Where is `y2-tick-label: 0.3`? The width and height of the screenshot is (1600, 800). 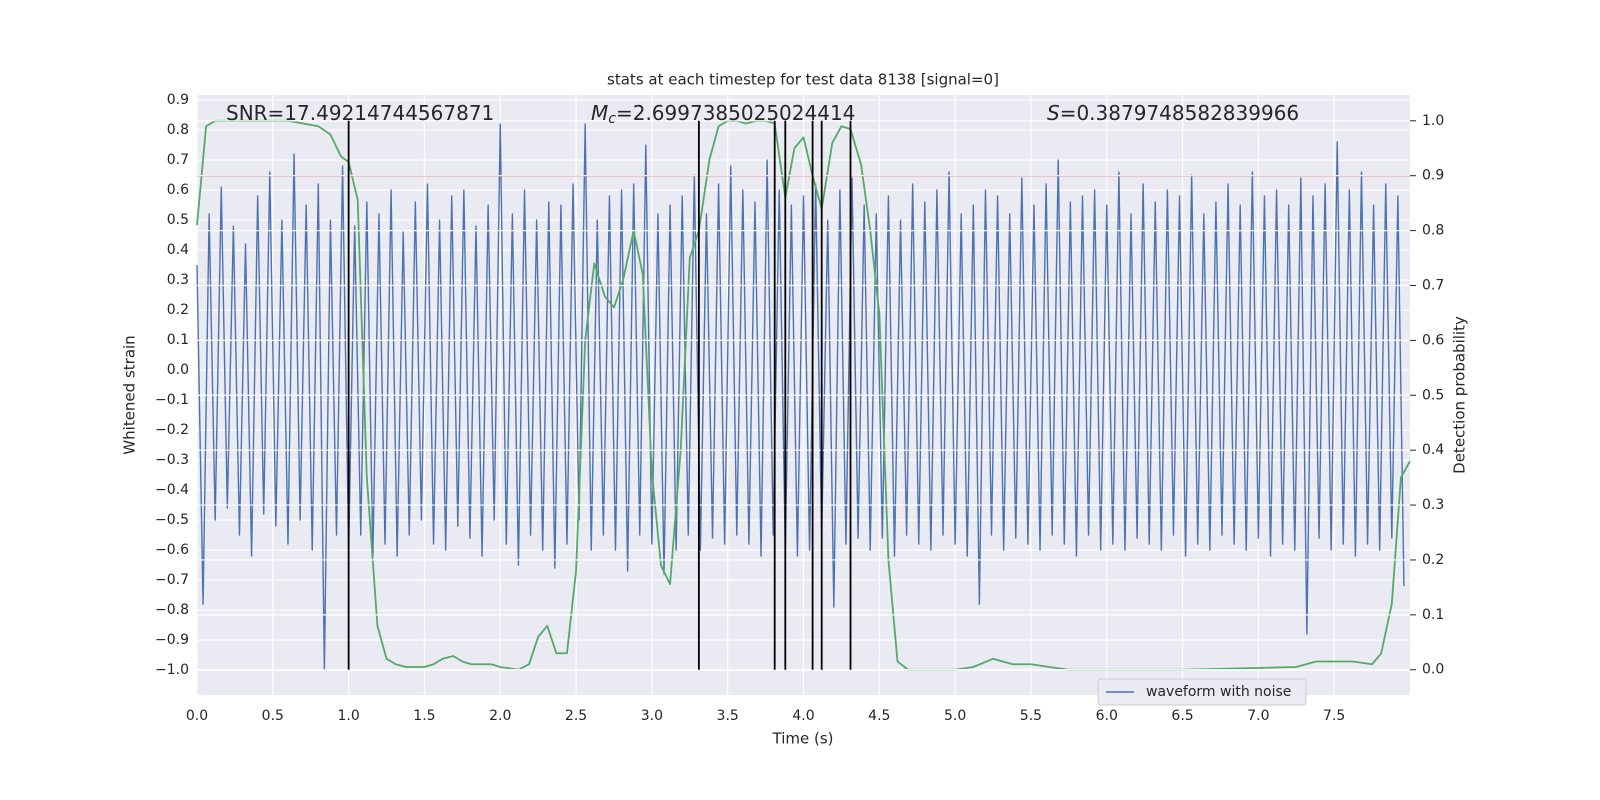 y2-tick-label: 0.3 is located at coordinates (1433, 505).